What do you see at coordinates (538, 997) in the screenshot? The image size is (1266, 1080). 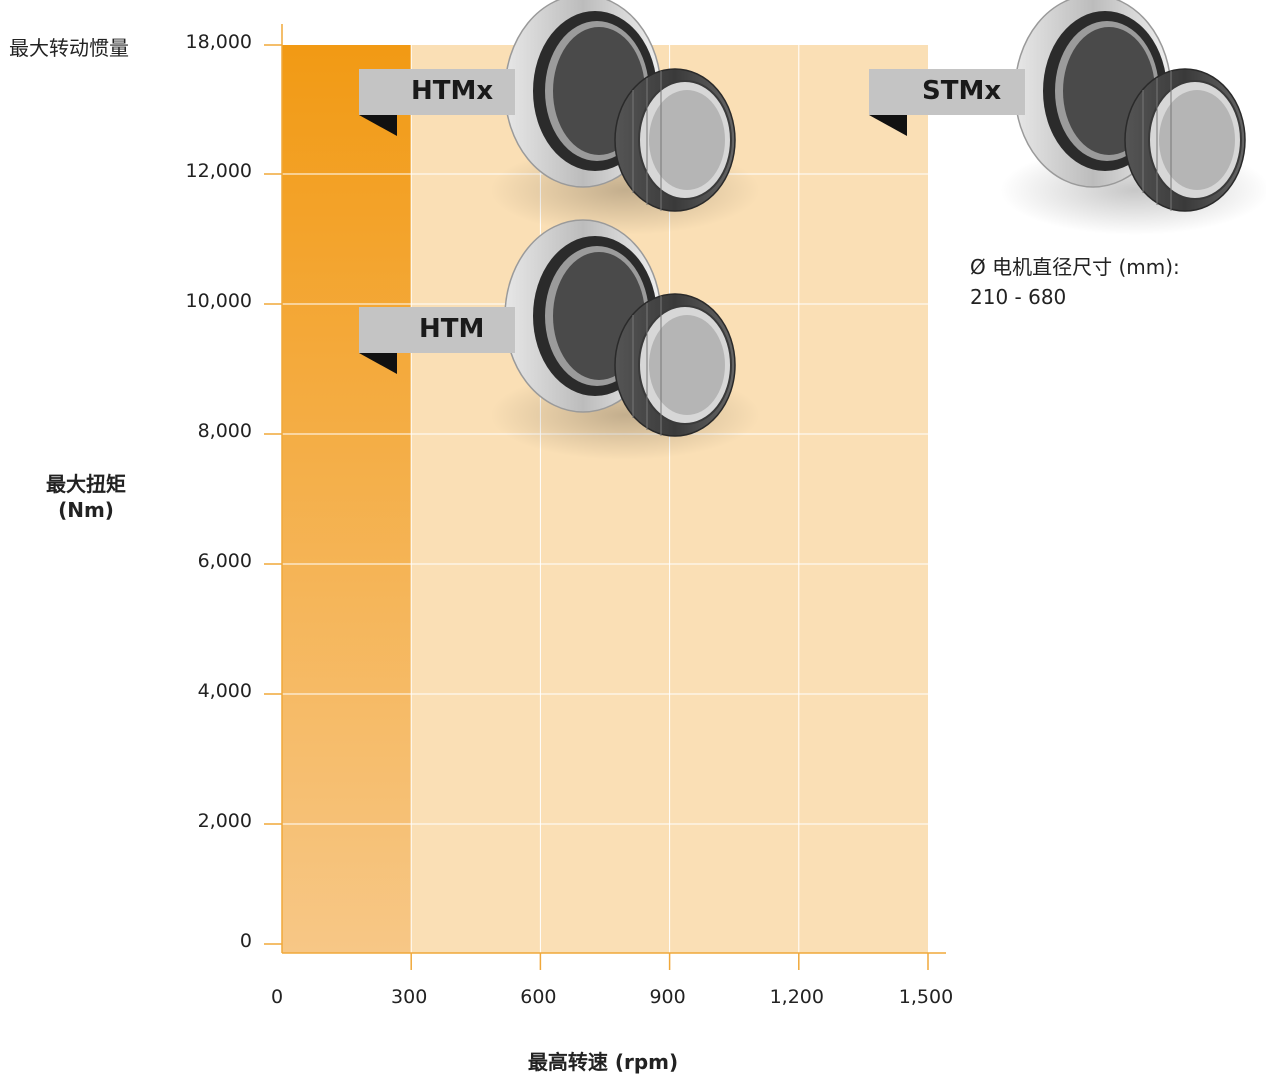 I see `x-tick-label: 600` at bounding box center [538, 997].